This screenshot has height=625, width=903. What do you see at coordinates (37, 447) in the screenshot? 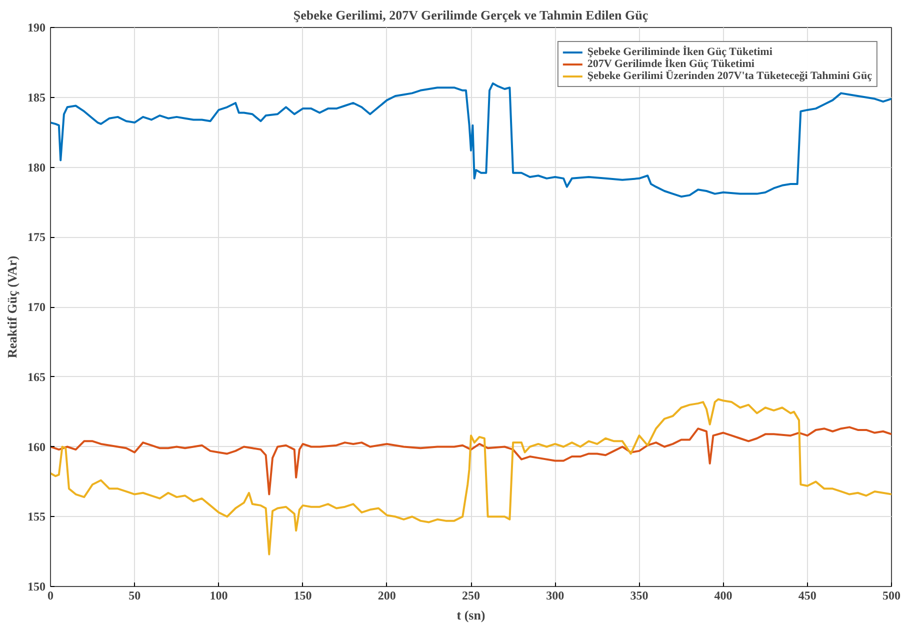
I see `y-tick-label: 160` at bounding box center [37, 447].